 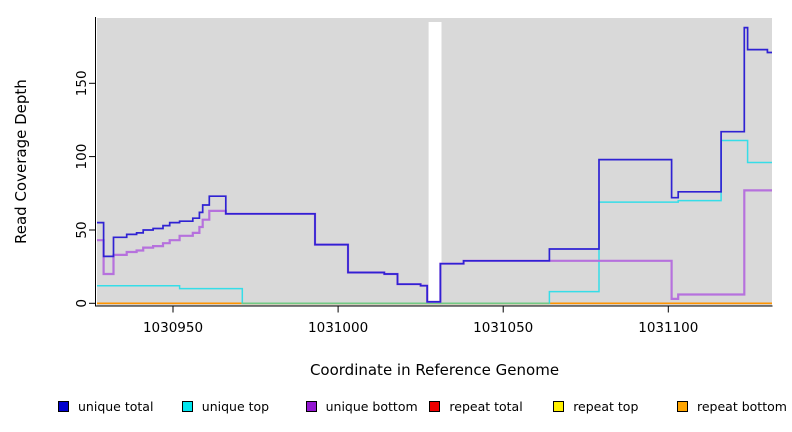 What do you see at coordinates (682, 406) in the screenshot?
I see `legend-swatch-repeat-bottom` at bounding box center [682, 406].